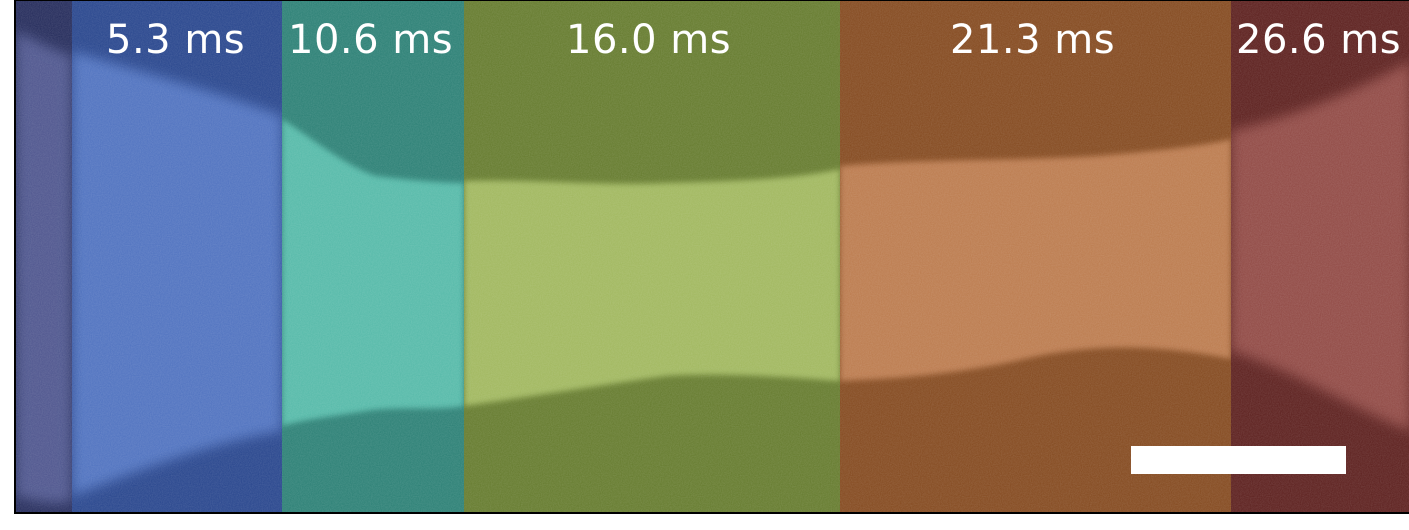 The image size is (1409, 530). I want to click on time-label-4: 21.3 ms, so click(1032, 40).